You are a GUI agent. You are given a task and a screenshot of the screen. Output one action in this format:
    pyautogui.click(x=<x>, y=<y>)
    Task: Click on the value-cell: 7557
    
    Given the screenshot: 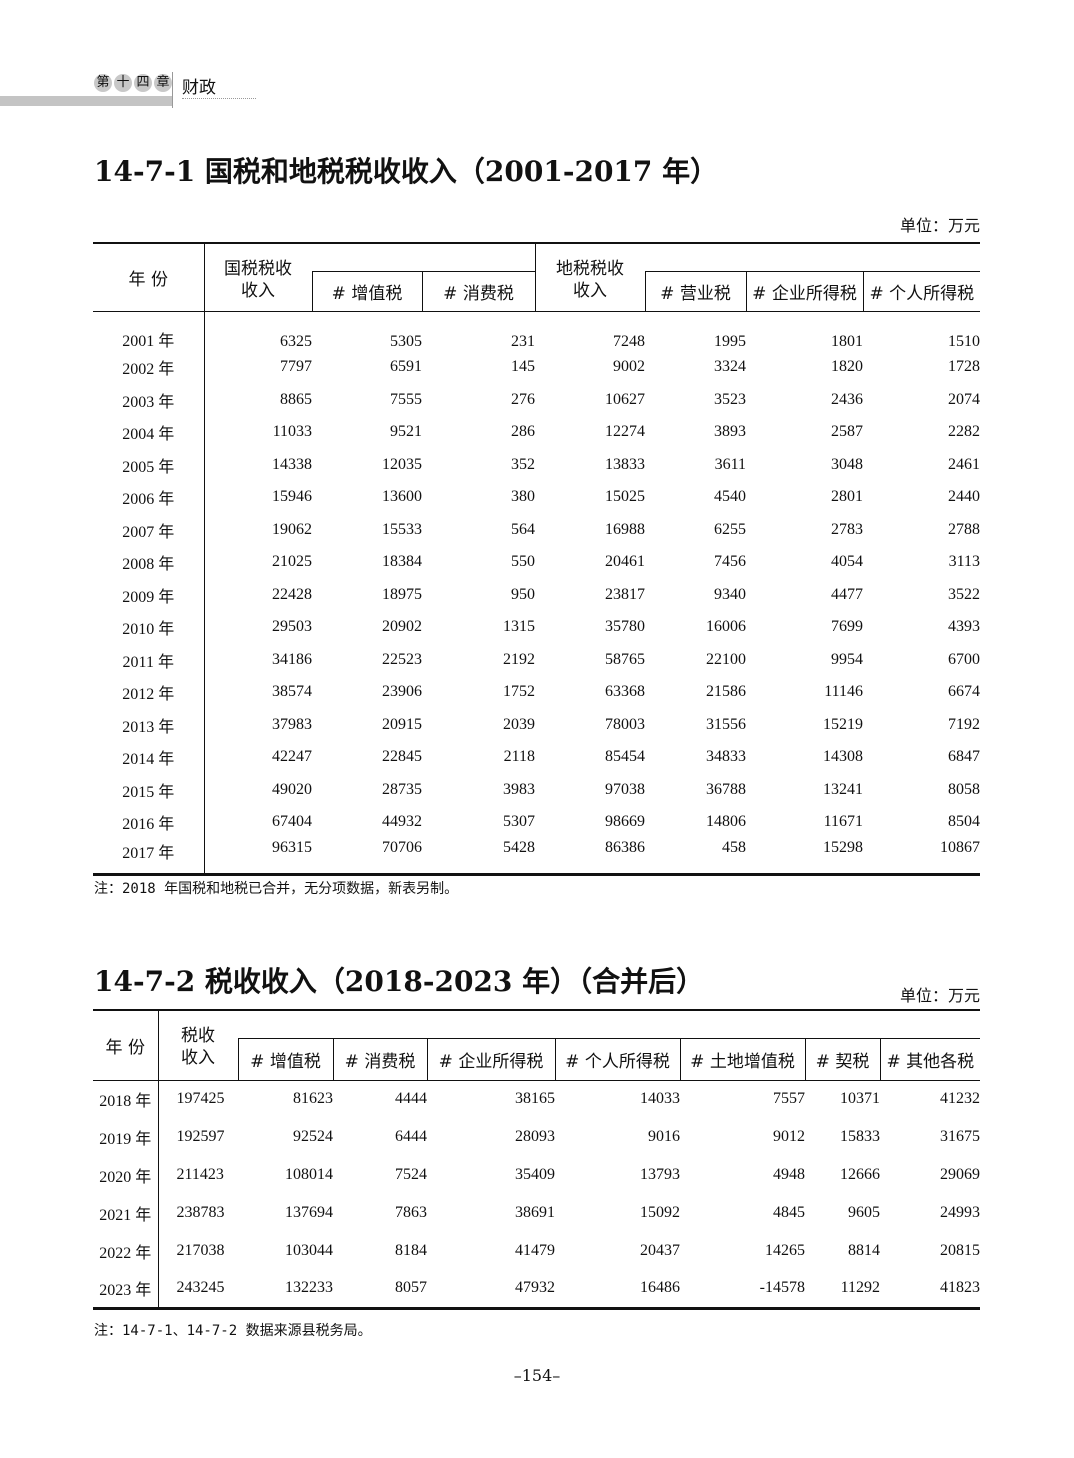 What is the action you would take?
    pyautogui.click(x=789, y=1099)
    